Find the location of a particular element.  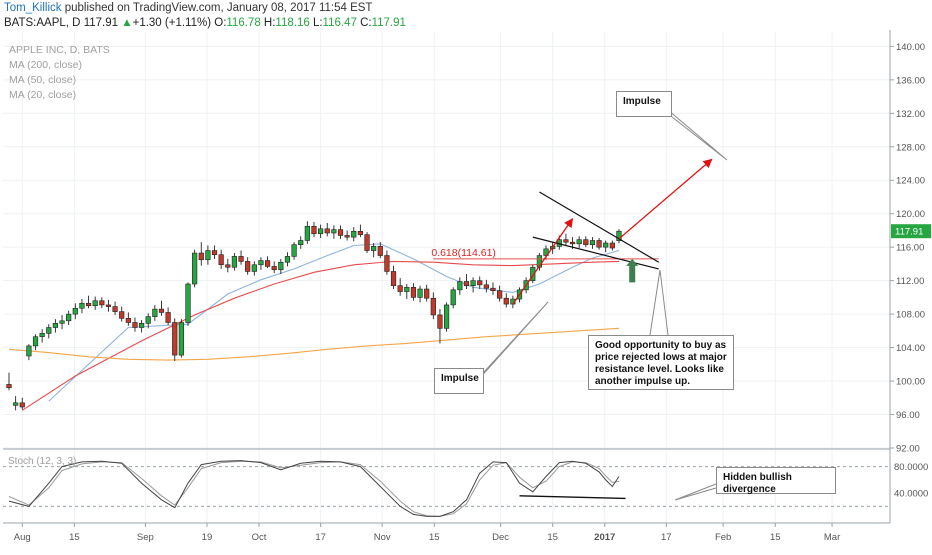

author-link: Tom_Killick is located at coordinates (33, 8).